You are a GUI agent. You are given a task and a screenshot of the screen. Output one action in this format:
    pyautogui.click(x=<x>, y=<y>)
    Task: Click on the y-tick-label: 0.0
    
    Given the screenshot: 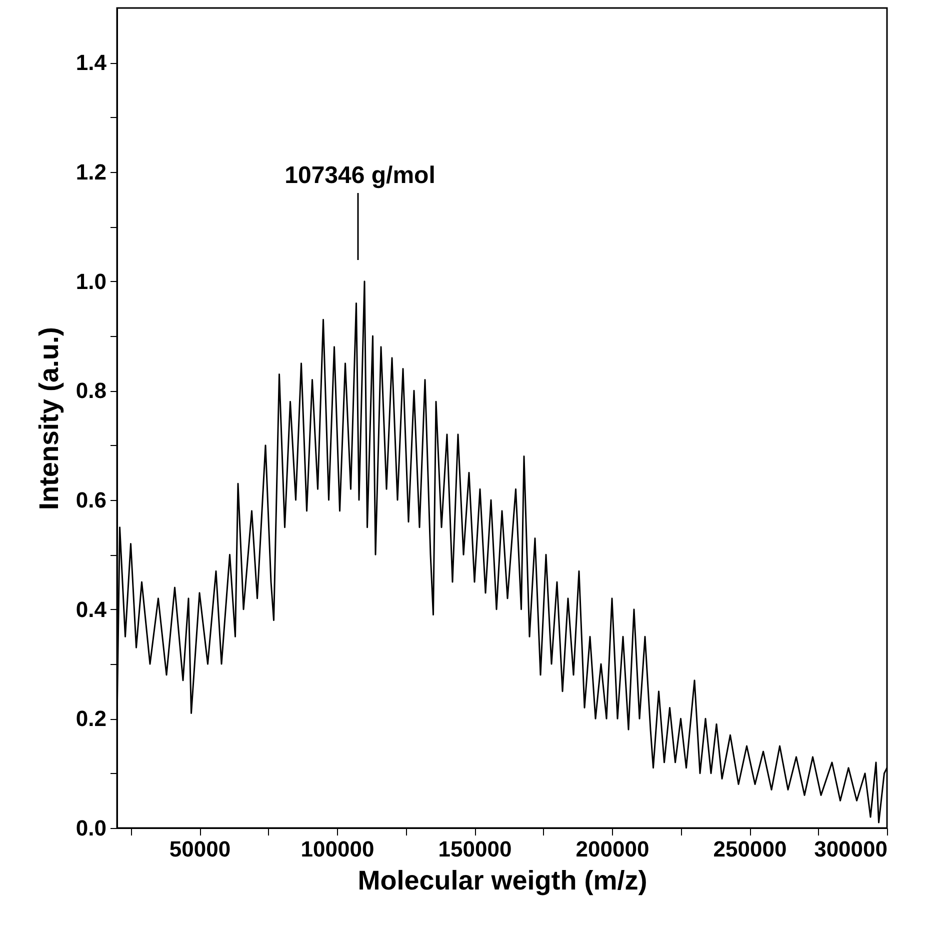 What is the action you would take?
    pyautogui.click(x=91, y=828)
    